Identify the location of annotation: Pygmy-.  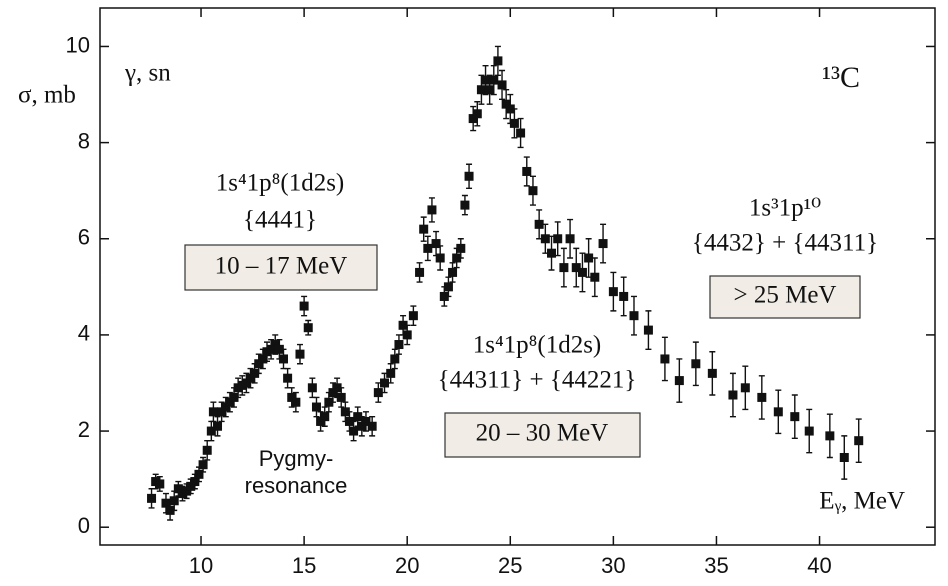
(296, 458).